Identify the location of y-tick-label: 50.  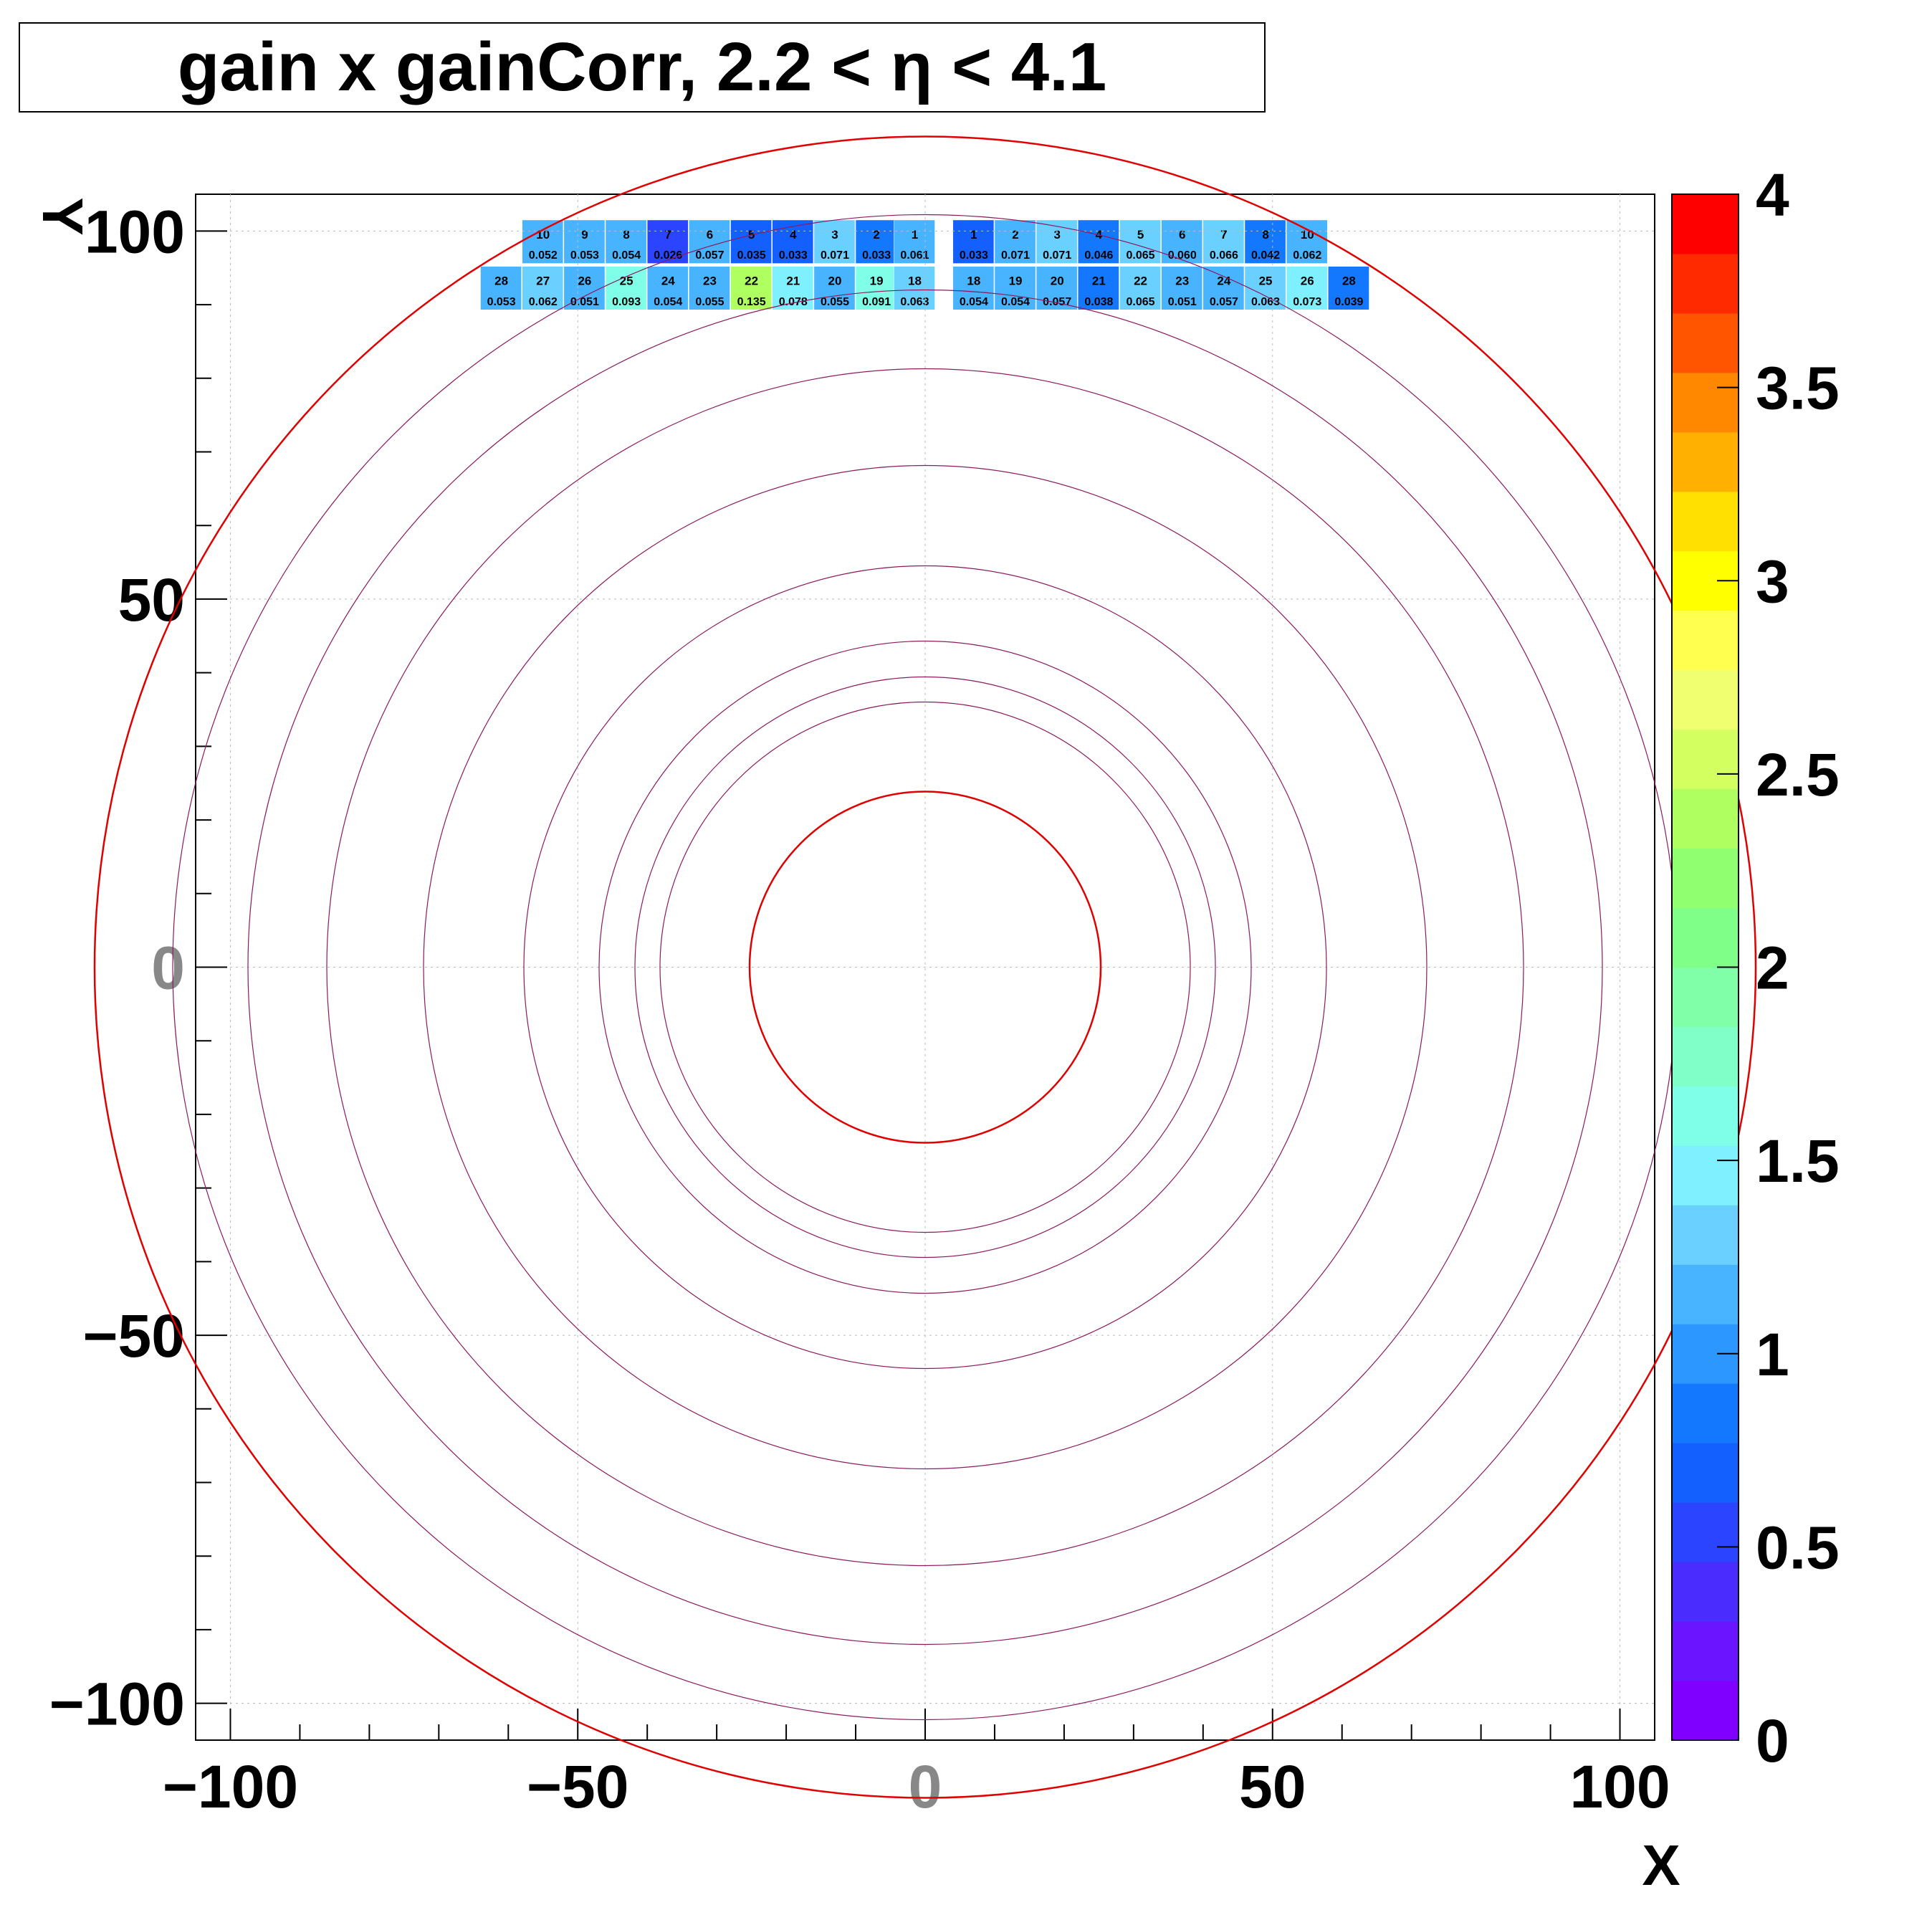
(151, 600).